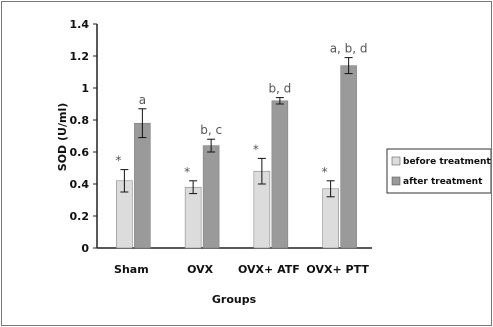 The height and width of the screenshot is (327, 493). I want to click on x-axis-title: Groups, so click(234, 299).